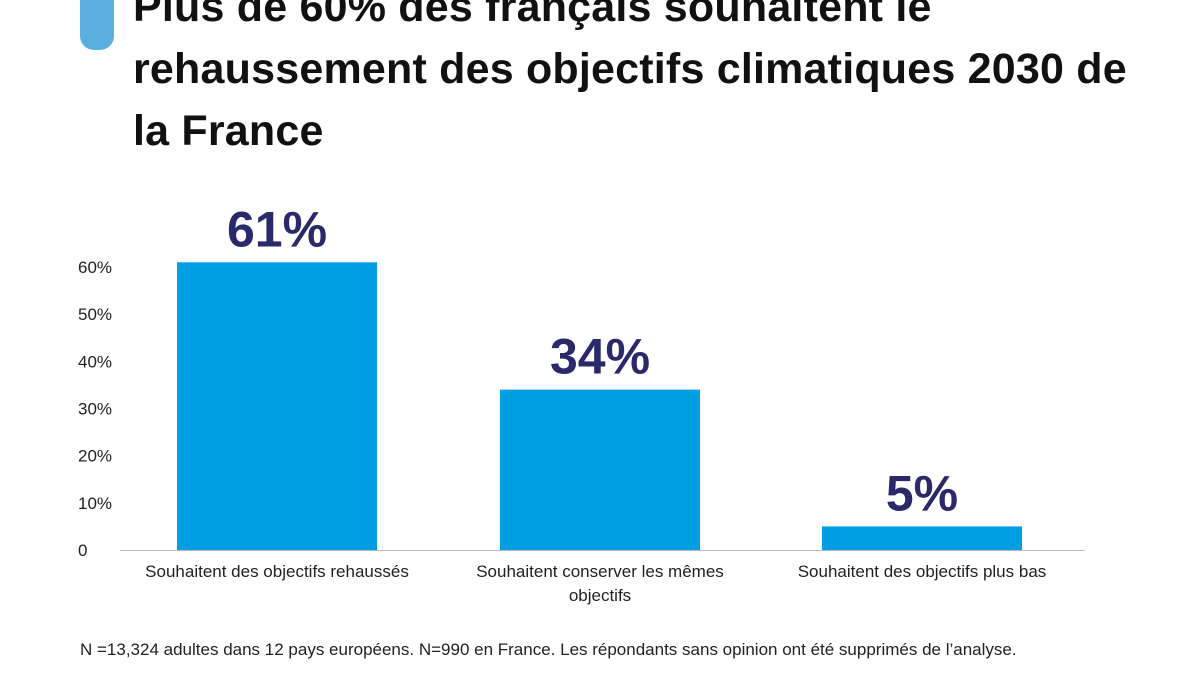 This screenshot has width=1200, height=700. I want to click on y-tick-label: 20%, so click(95, 456).